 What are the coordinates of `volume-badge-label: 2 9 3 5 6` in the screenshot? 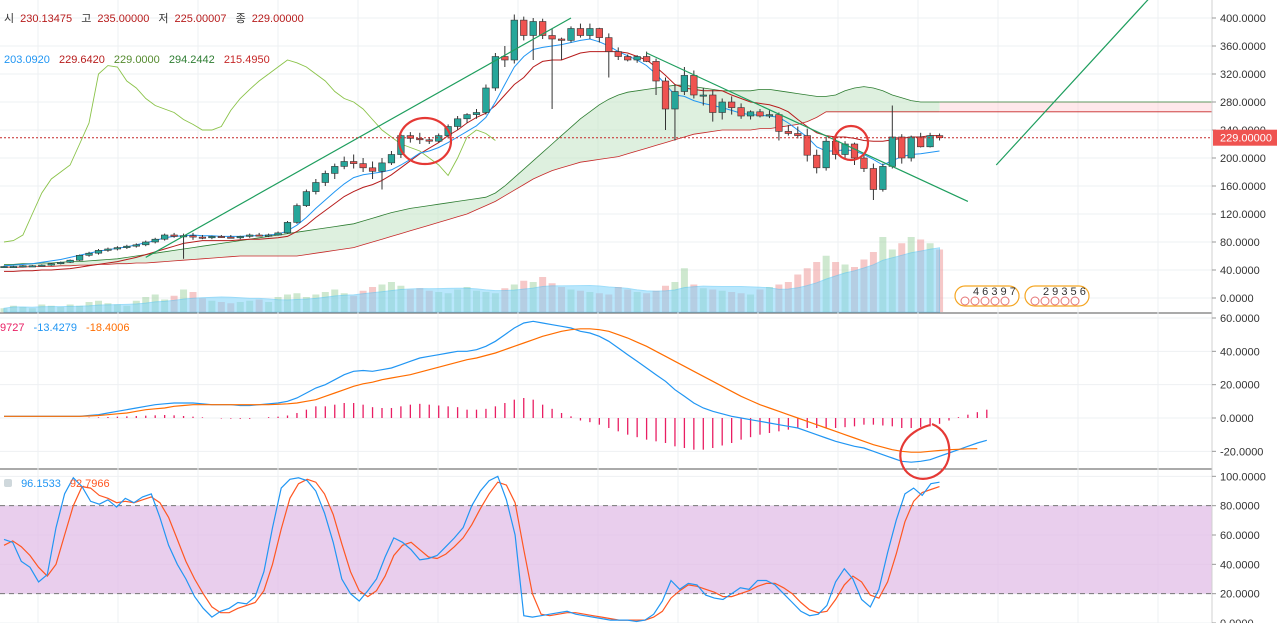 It's located at (1064, 292).